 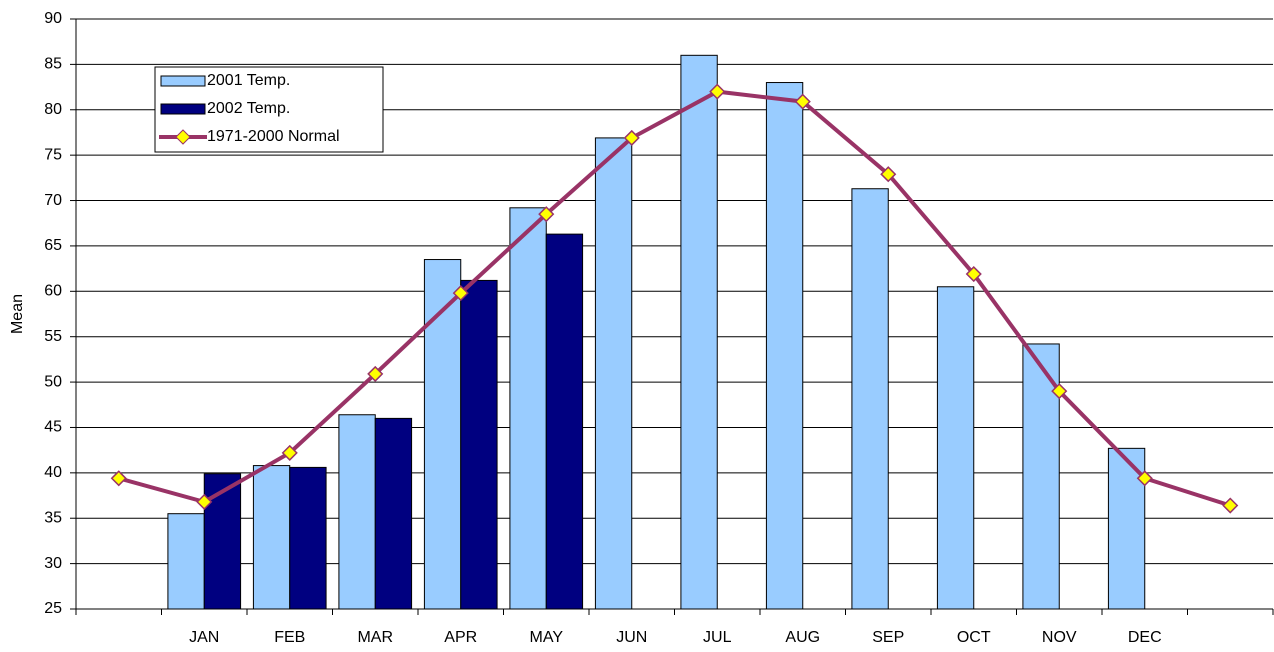 What do you see at coordinates (974, 637) in the screenshot?
I see `x-tick-label: OCT` at bounding box center [974, 637].